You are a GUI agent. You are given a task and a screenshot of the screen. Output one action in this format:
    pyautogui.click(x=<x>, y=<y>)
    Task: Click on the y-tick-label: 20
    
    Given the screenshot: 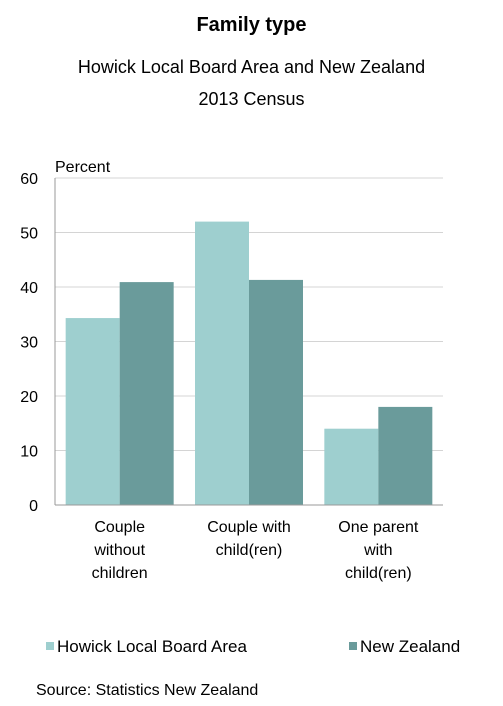 What is the action you would take?
    pyautogui.click(x=29, y=397)
    